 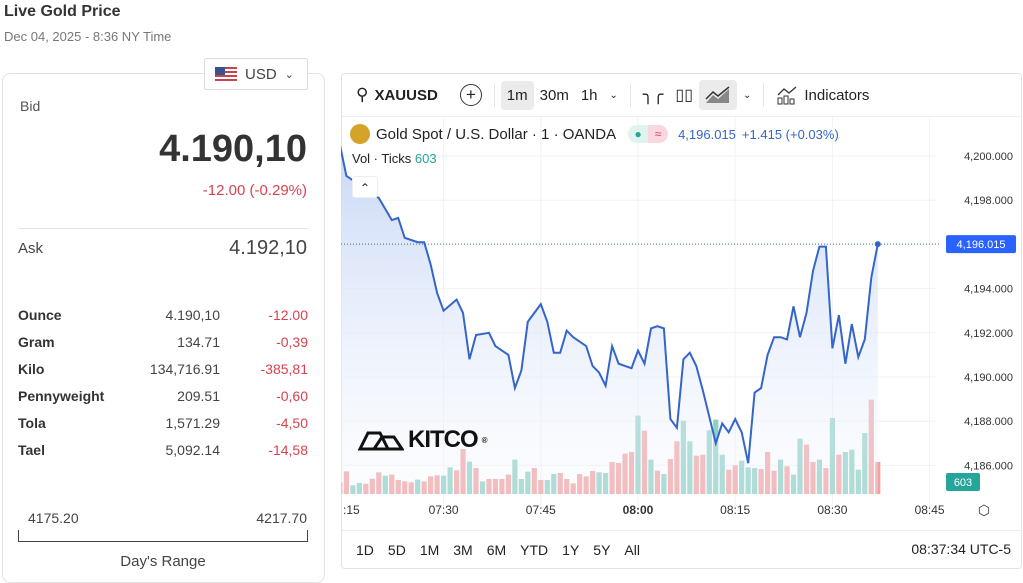 I want to click on unit-name: Tael, so click(x=31, y=450).